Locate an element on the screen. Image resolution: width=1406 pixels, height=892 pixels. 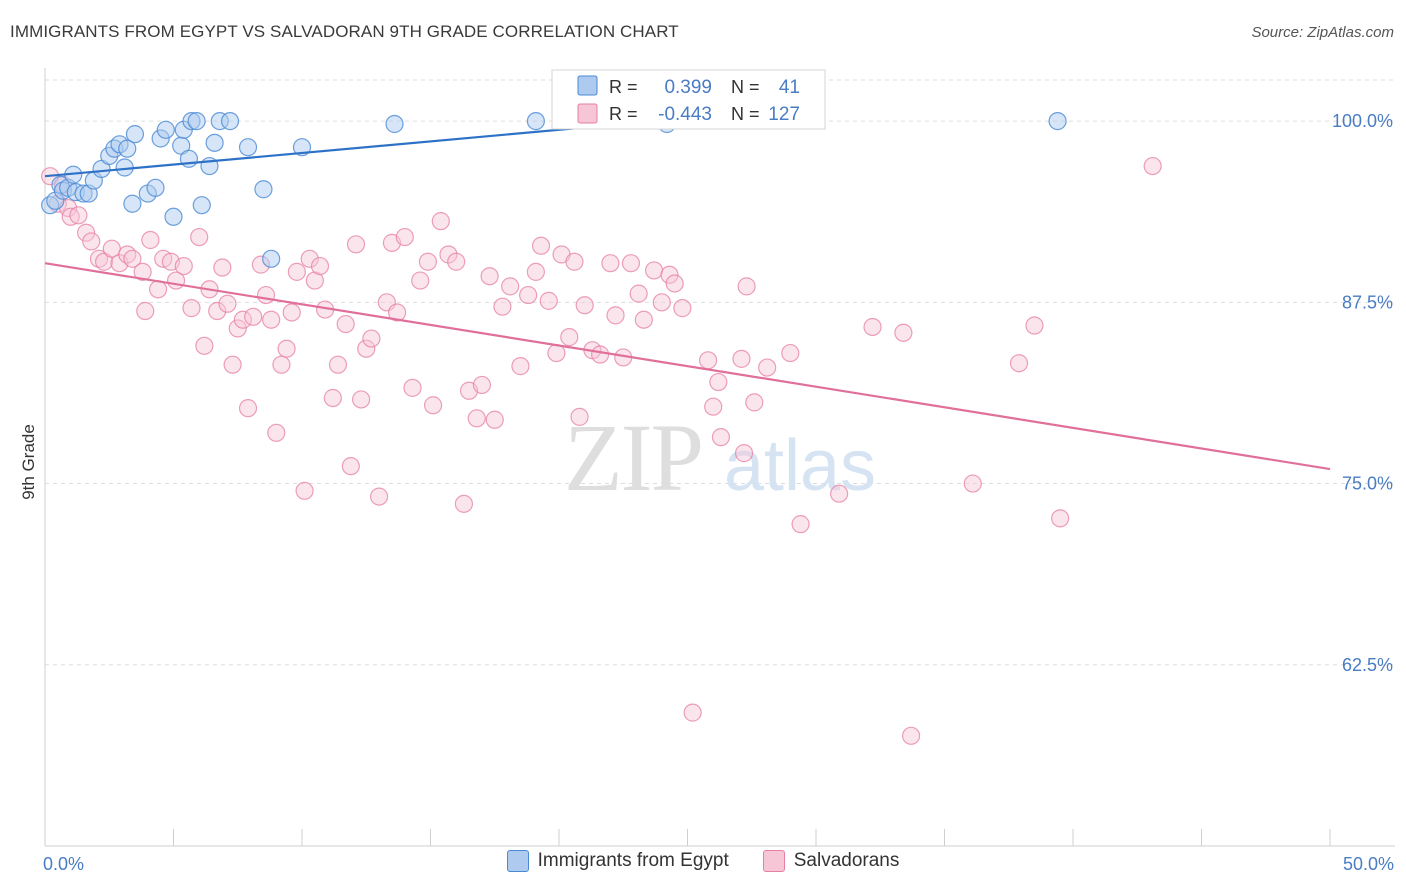
y-tick-label: 87.5% is located at coordinates (1367, 302).